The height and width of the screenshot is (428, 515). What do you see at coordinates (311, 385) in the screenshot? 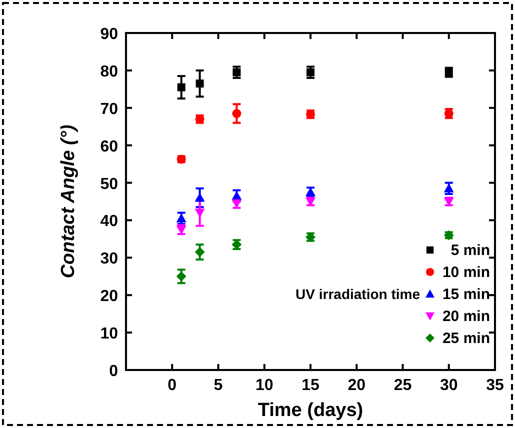
I see `x-tick-label: 15` at bounding box center [311, 385].